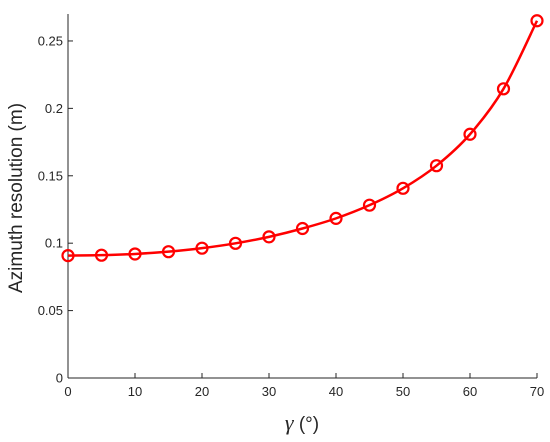  I want to click on x-tick-label: 50, so click(403, 391).